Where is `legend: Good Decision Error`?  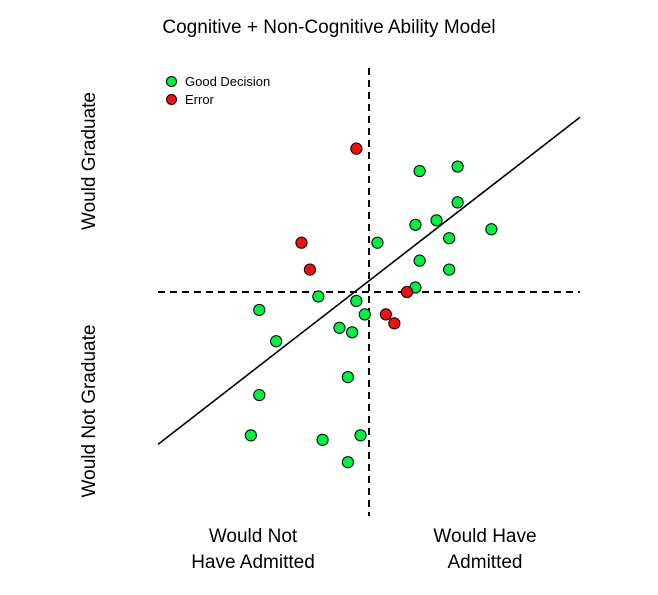
legend: Good Decision Error is located at coordinates (218, 90).